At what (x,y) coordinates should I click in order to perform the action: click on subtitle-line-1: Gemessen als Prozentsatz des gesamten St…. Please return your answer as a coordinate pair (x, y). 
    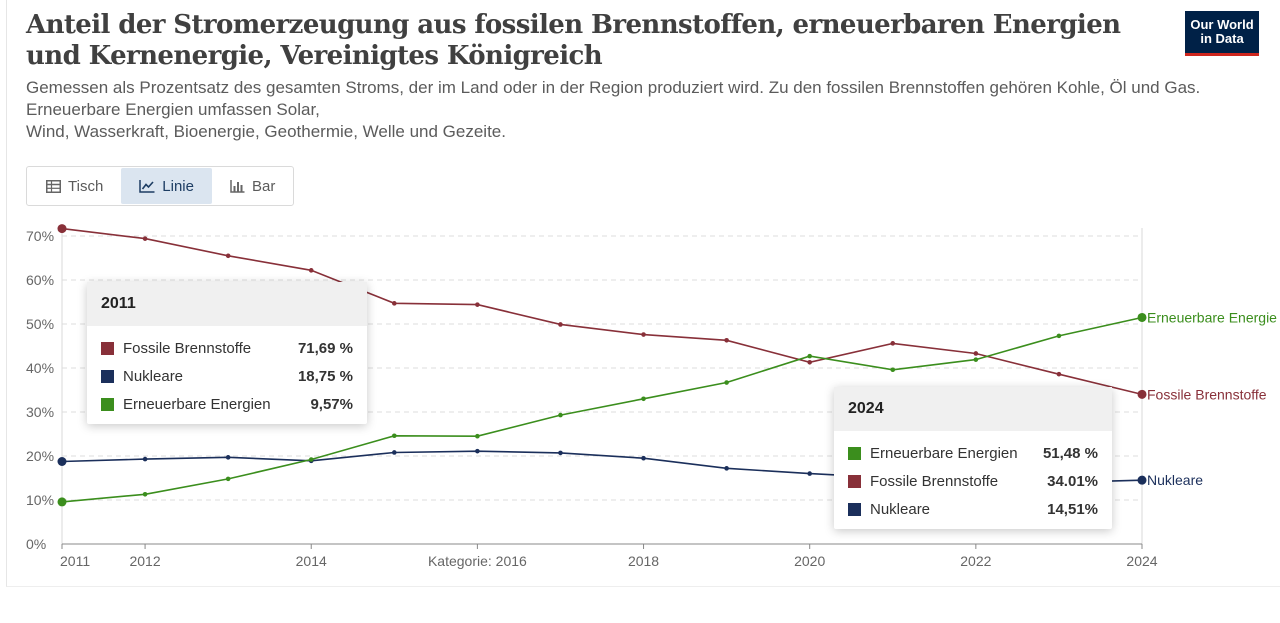
    Looking at the image, I should click on (613, 87).